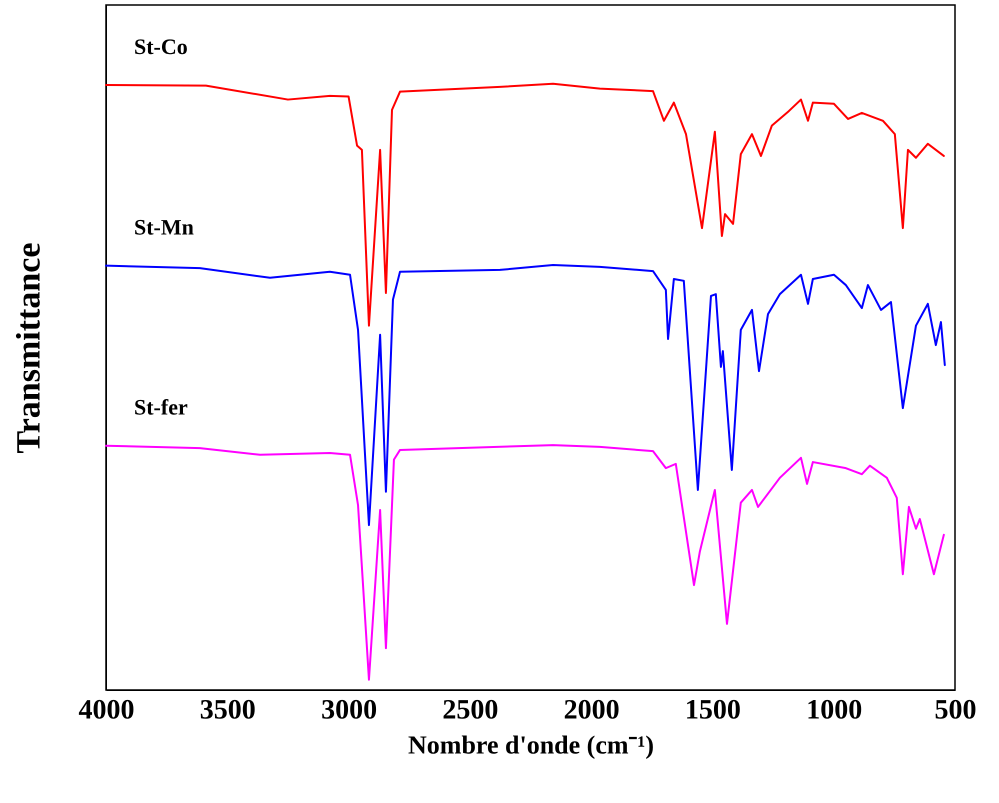  Describe the element at coordinates (531, 745) in the screenshot. I see `x-axis-title: Nombre d'onde (cm⁻¹)` at that location.